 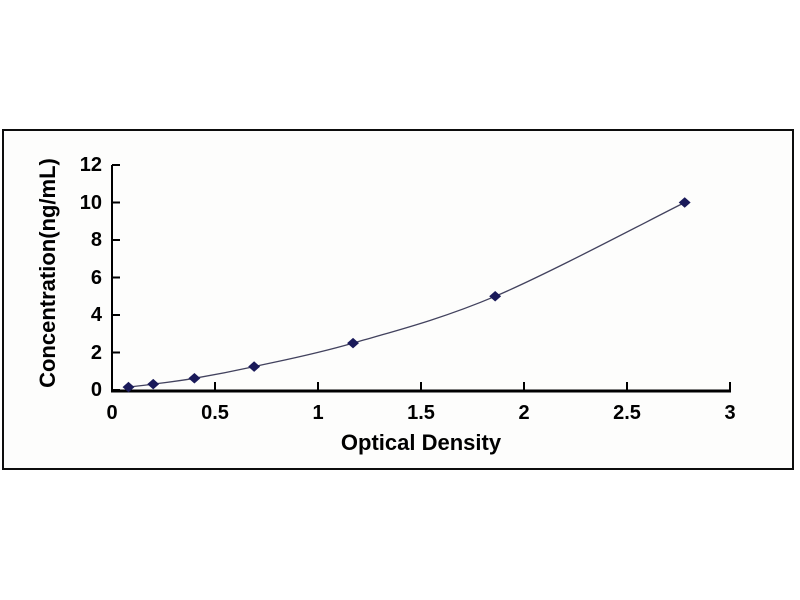 What do you see at coordinates (730, 413) in the screenshot?
I see `x-tick-label: 3` at bounding box center [730, 413].